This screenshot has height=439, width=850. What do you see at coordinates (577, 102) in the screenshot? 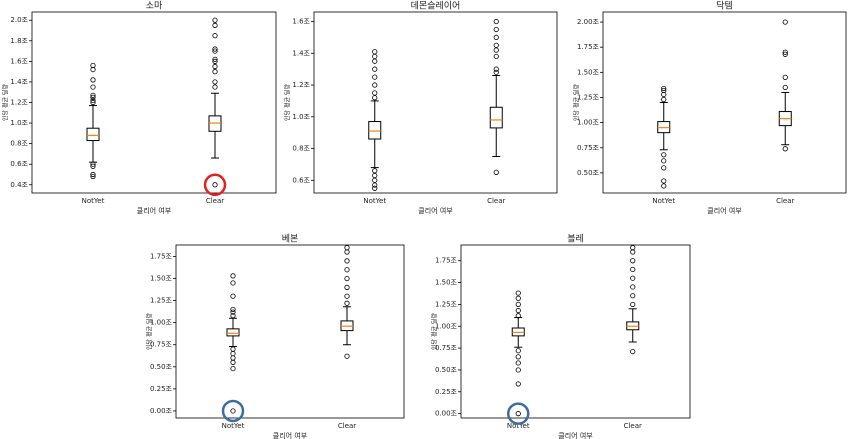
I see `y-axis-label: 인당 평균 딜량` at bounding box center [577, 102].